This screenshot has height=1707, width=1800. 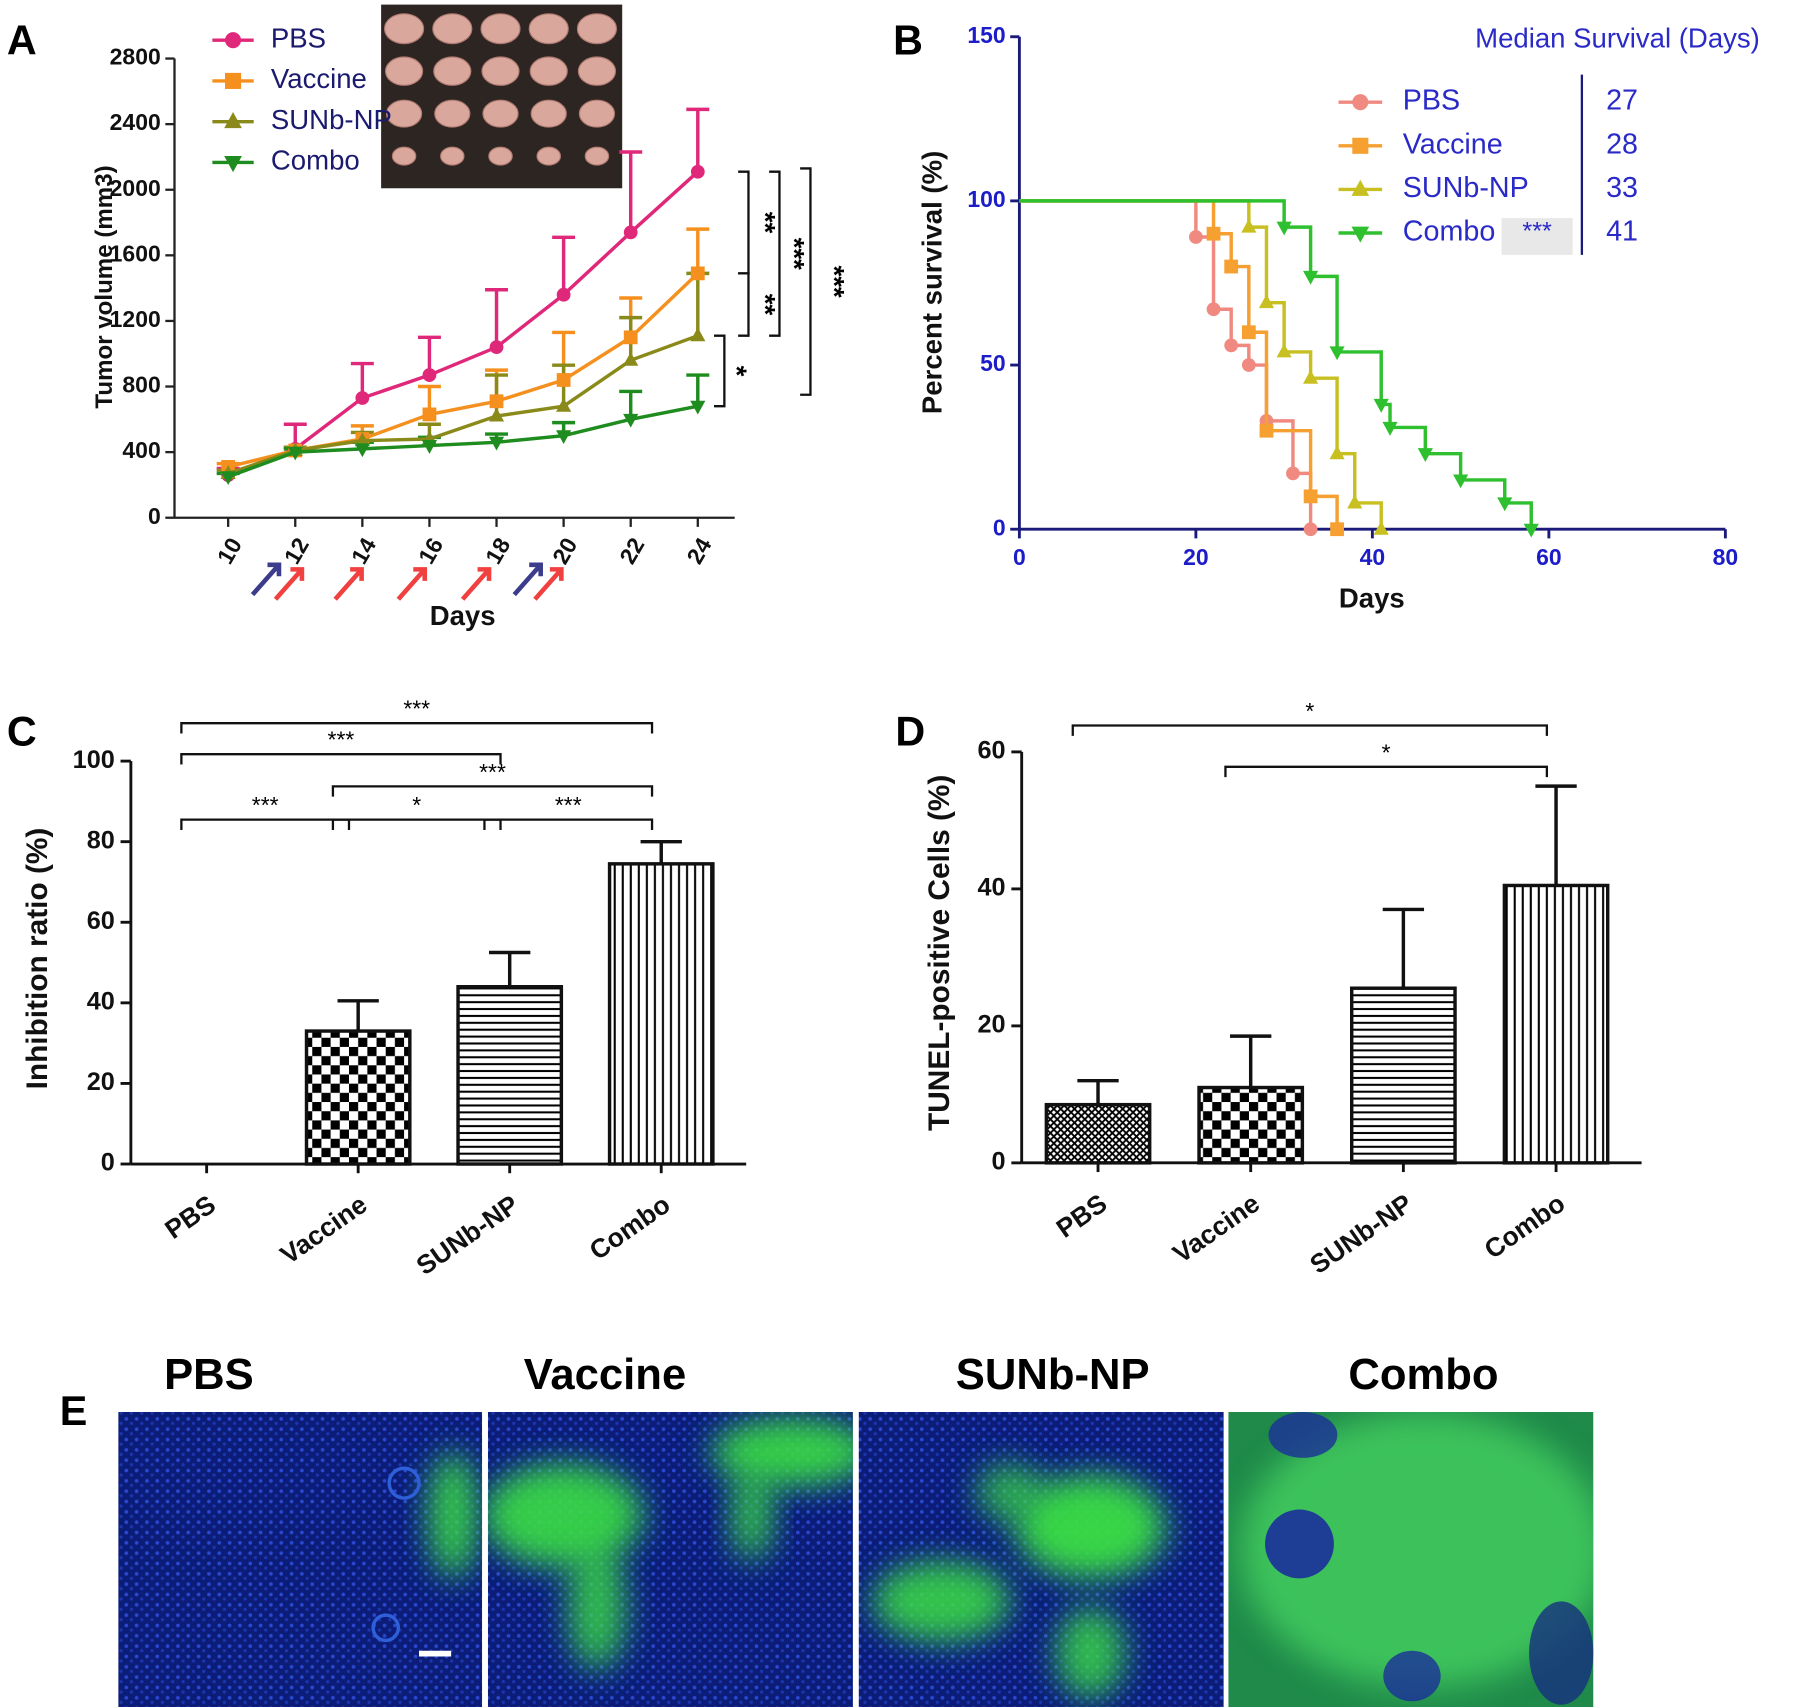 I want to click on legend-label: Vaccine, so click(x=319, y=78).